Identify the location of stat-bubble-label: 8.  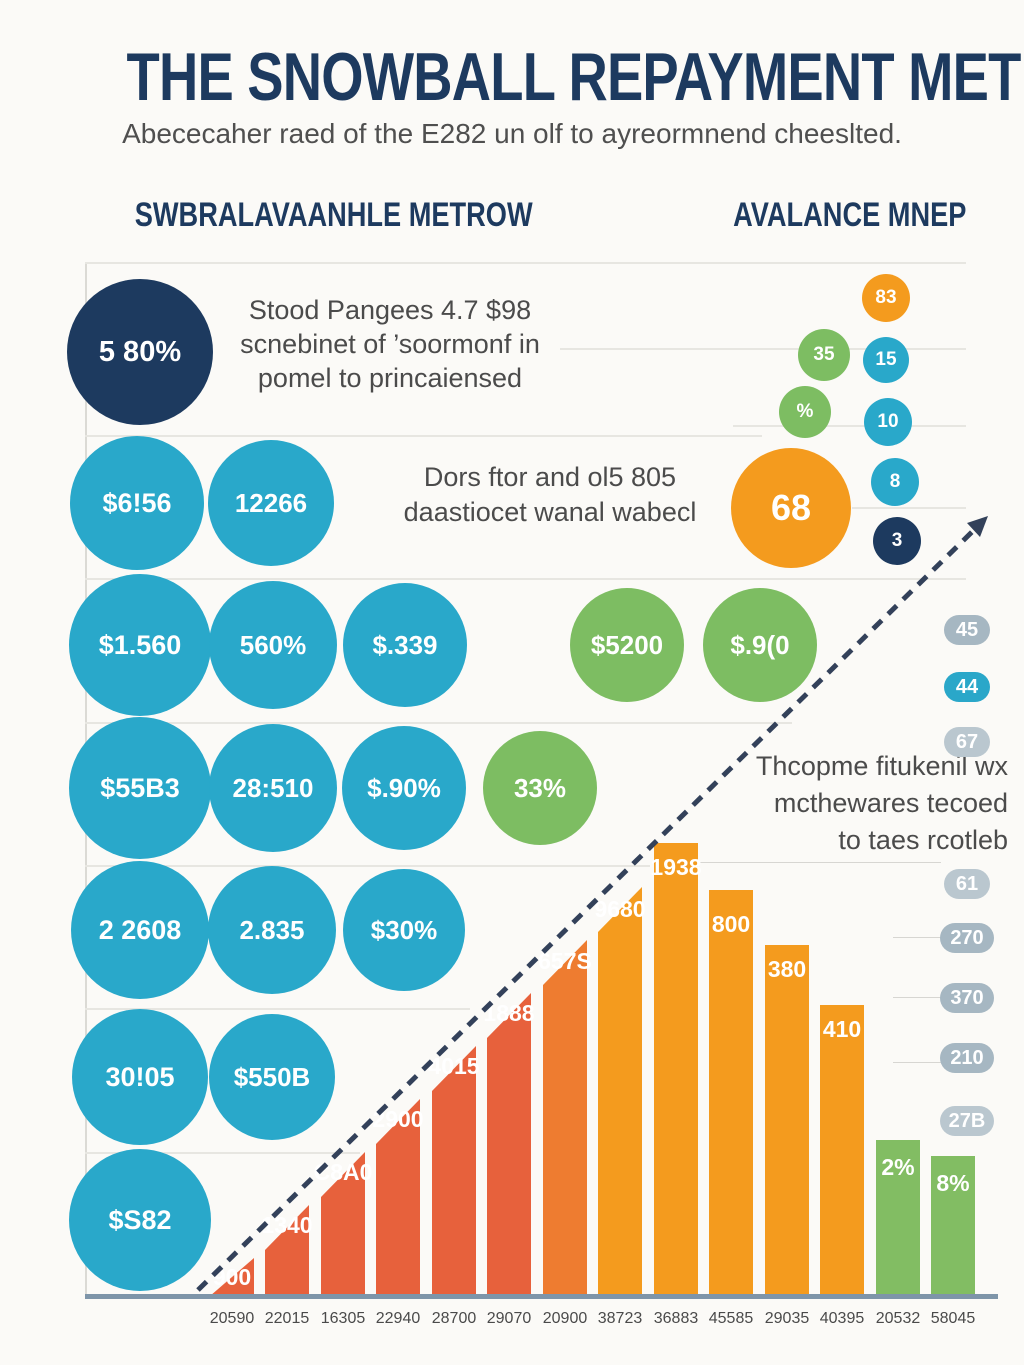
(895, 481).